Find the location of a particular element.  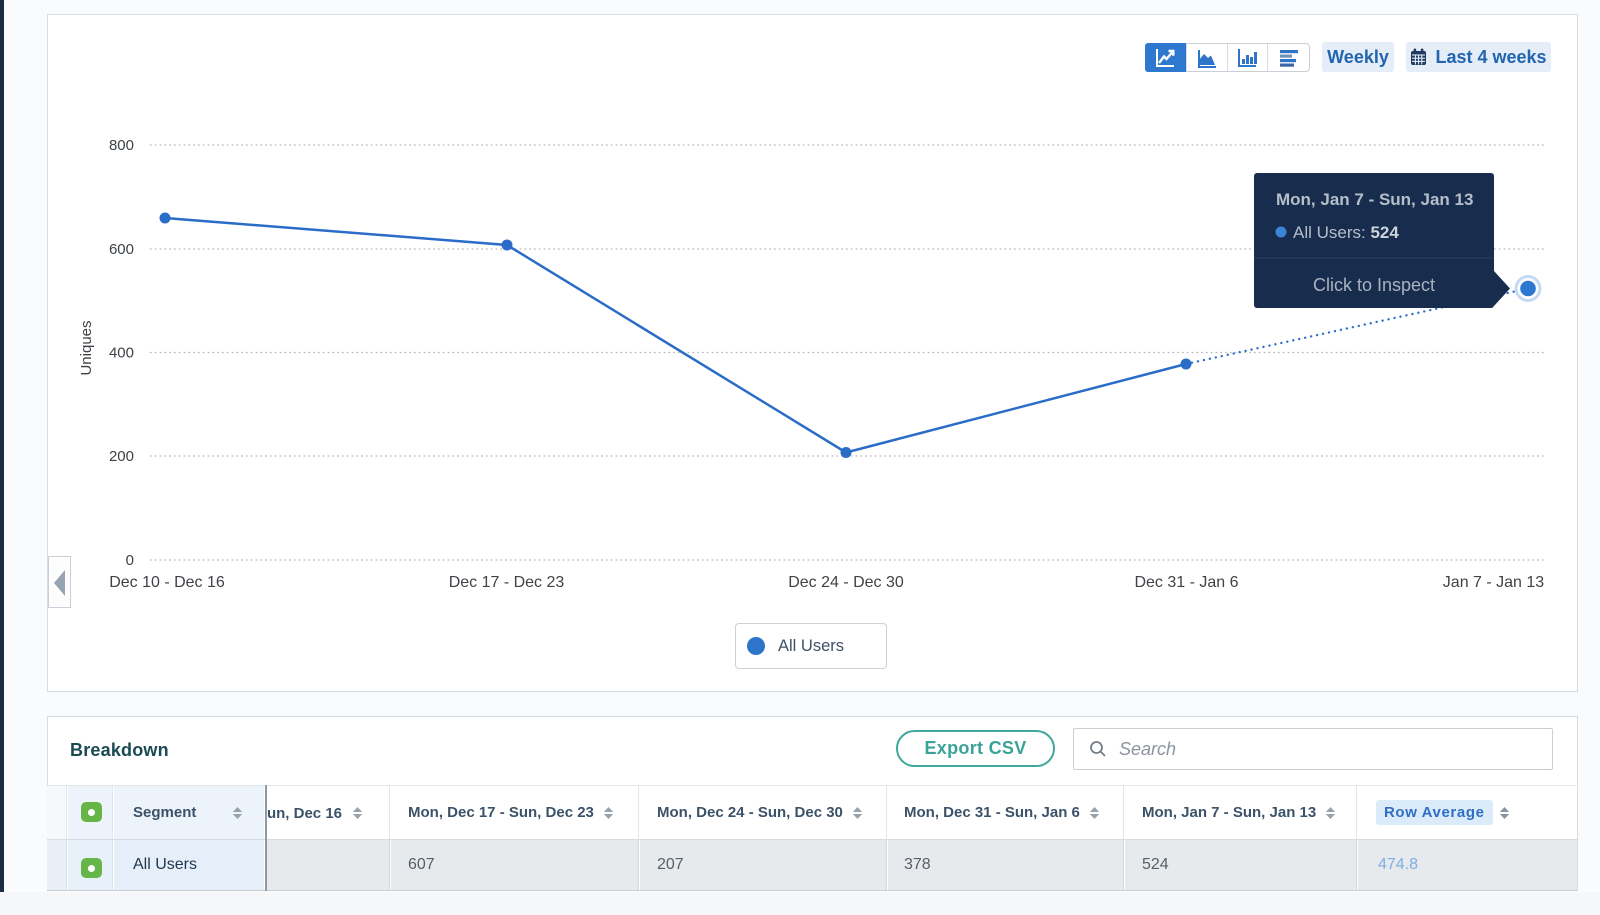

svg-text: Mon, Jan 7 - Sun, Jan 13 is located at coordinates (1374, 199).